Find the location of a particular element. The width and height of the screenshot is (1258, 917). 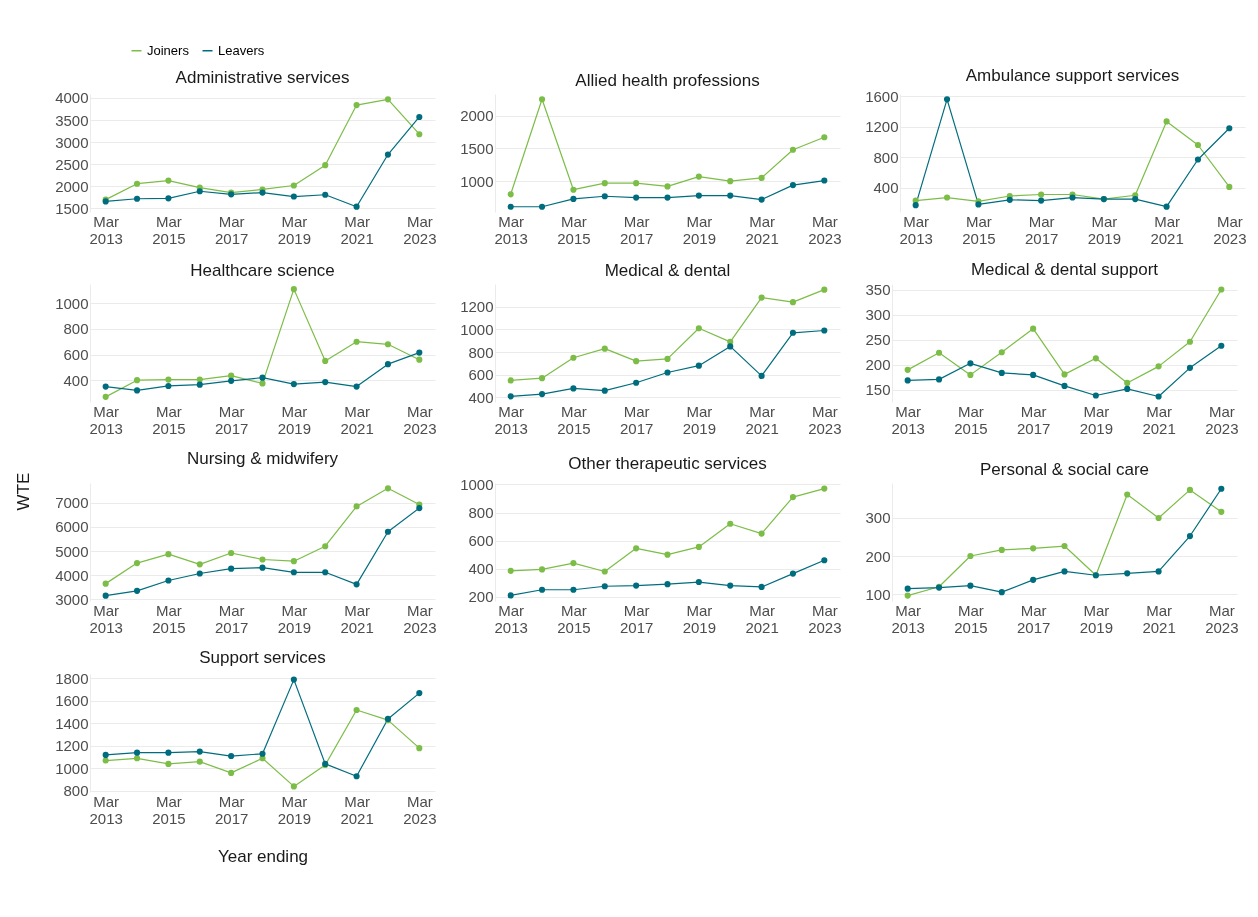

x-tick-label: Mar 2023 is located at coordinates (825, 419).